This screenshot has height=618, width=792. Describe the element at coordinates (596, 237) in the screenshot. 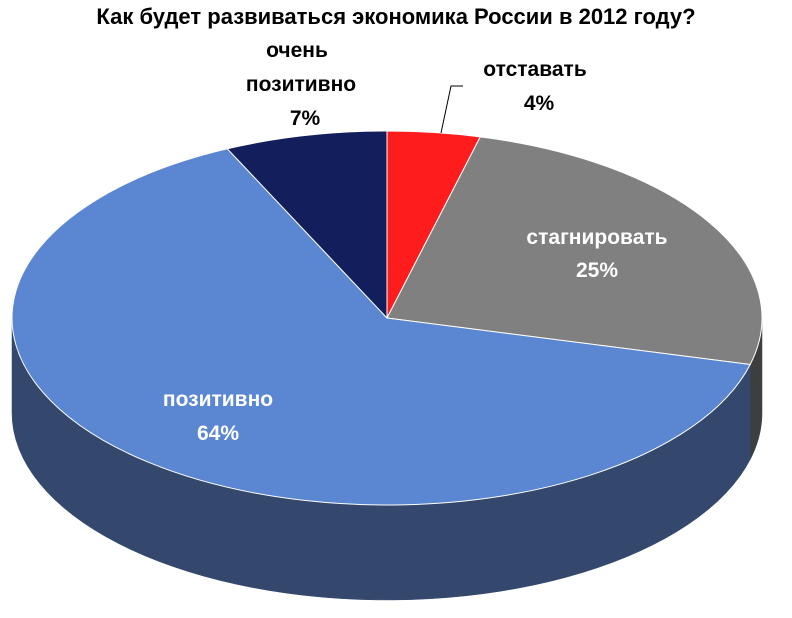

I see `pie-category-label: стагнировать` at that location.